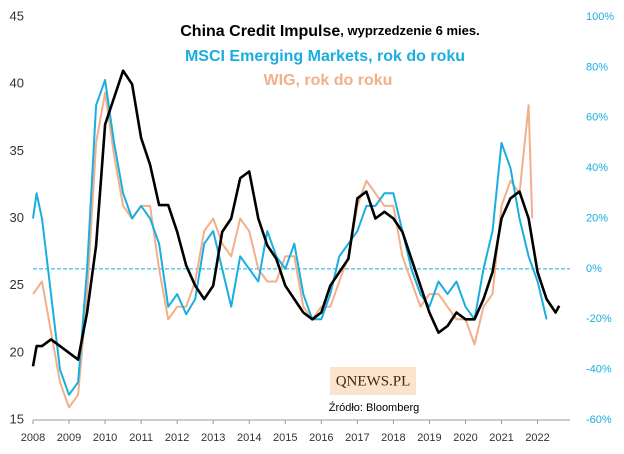 The width and height of the screenshot is (624, 454). I want to click on x-tick-label: 2013, so click(213, 438).